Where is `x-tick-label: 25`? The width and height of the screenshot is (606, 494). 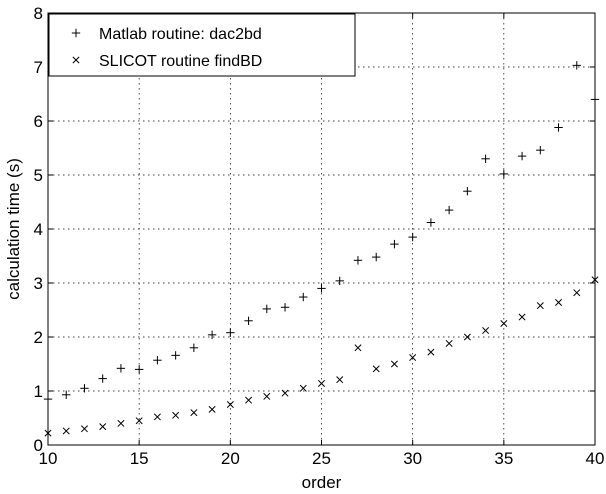
x-tick-label: 25 is located at coordinates (321, 458).